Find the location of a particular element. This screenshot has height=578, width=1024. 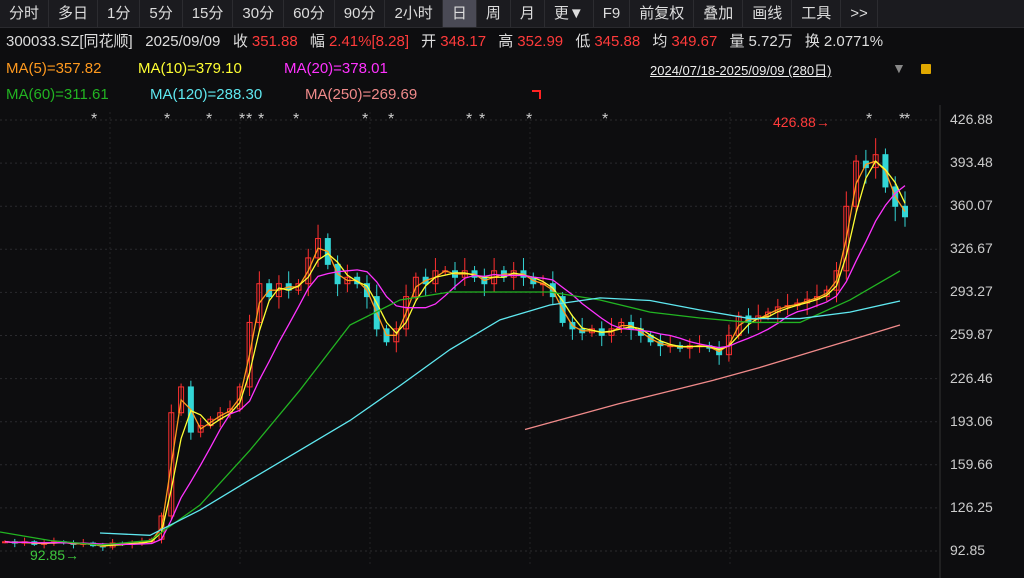

toolbar-item: 2小时 is located at coordinates (414, 13).